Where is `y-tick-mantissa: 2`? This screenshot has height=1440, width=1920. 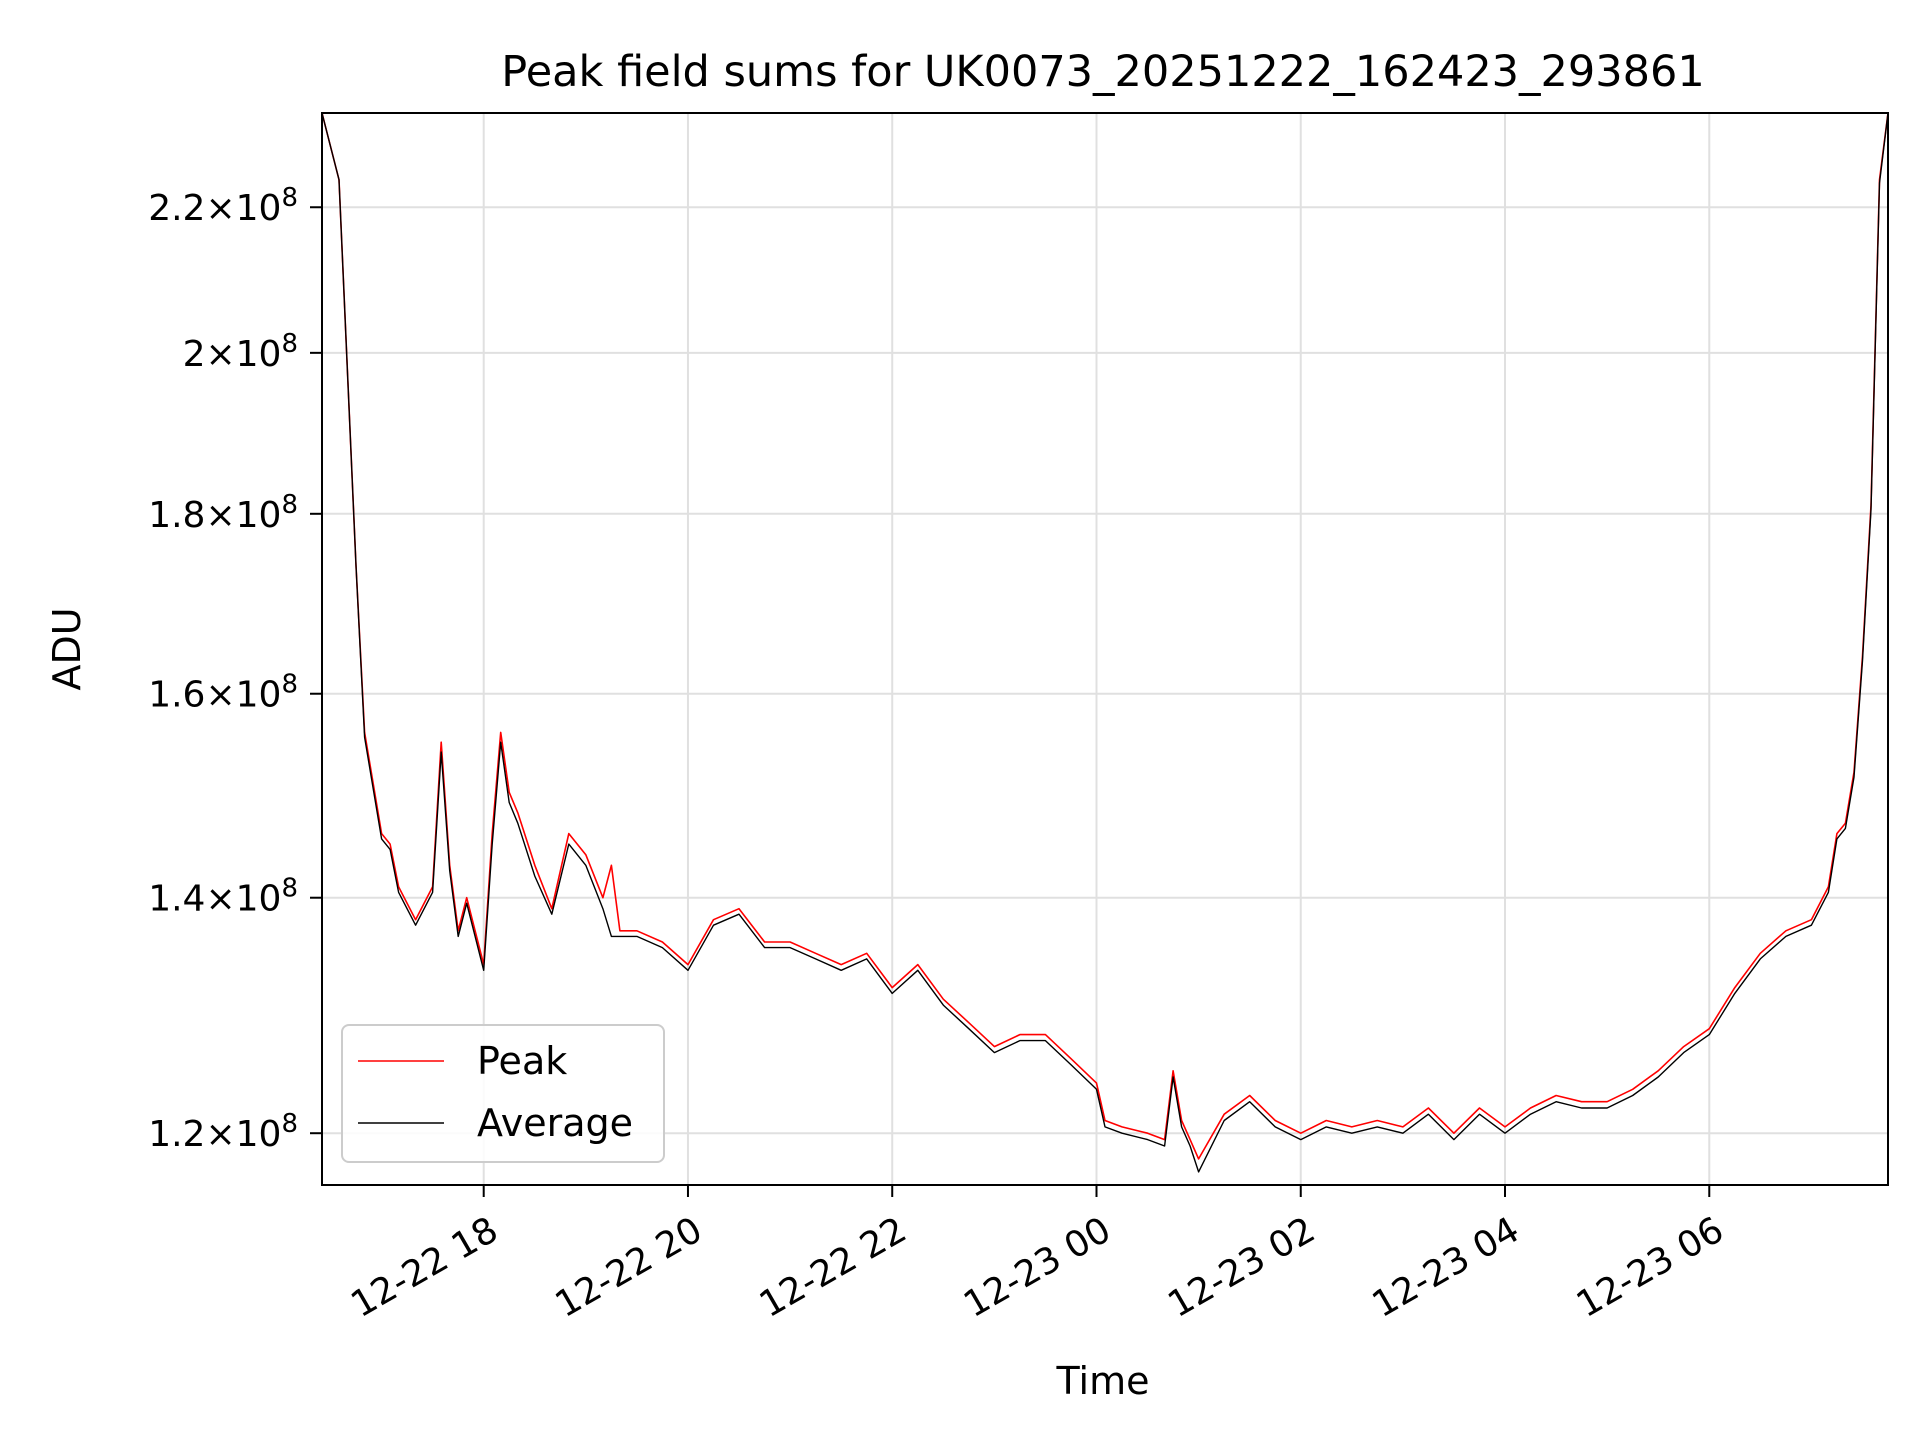 y-tick-mantissa: 2 is located at coordinates (194, 354).